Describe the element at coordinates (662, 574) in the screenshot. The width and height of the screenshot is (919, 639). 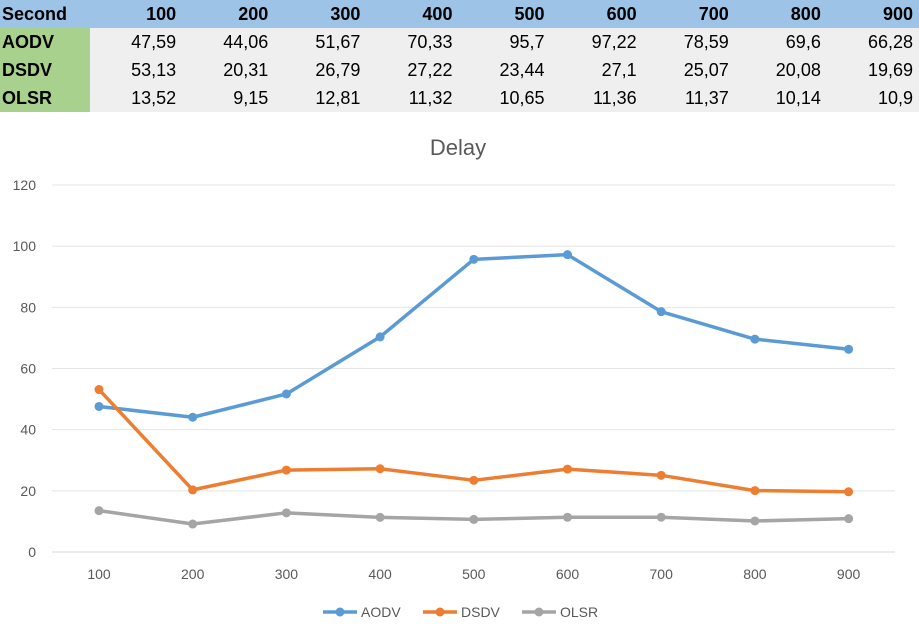
I see `x-tick-label: 700` at that location.